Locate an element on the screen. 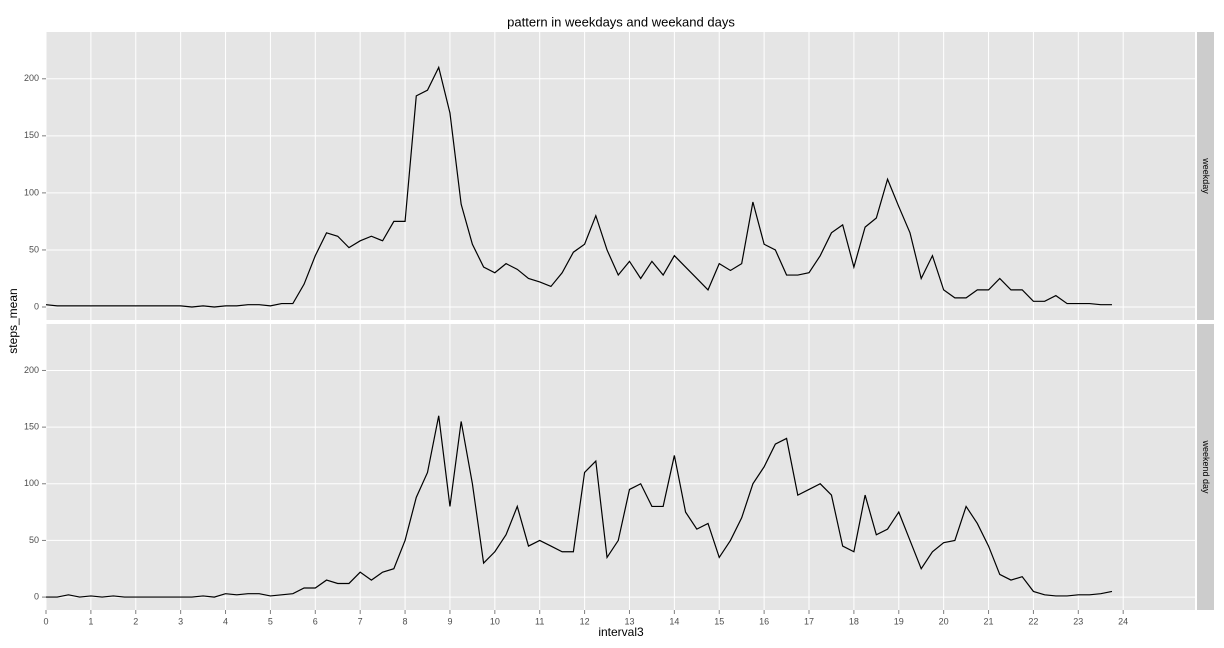  x-tick-label: 10 is located at coordinates (495, 621).